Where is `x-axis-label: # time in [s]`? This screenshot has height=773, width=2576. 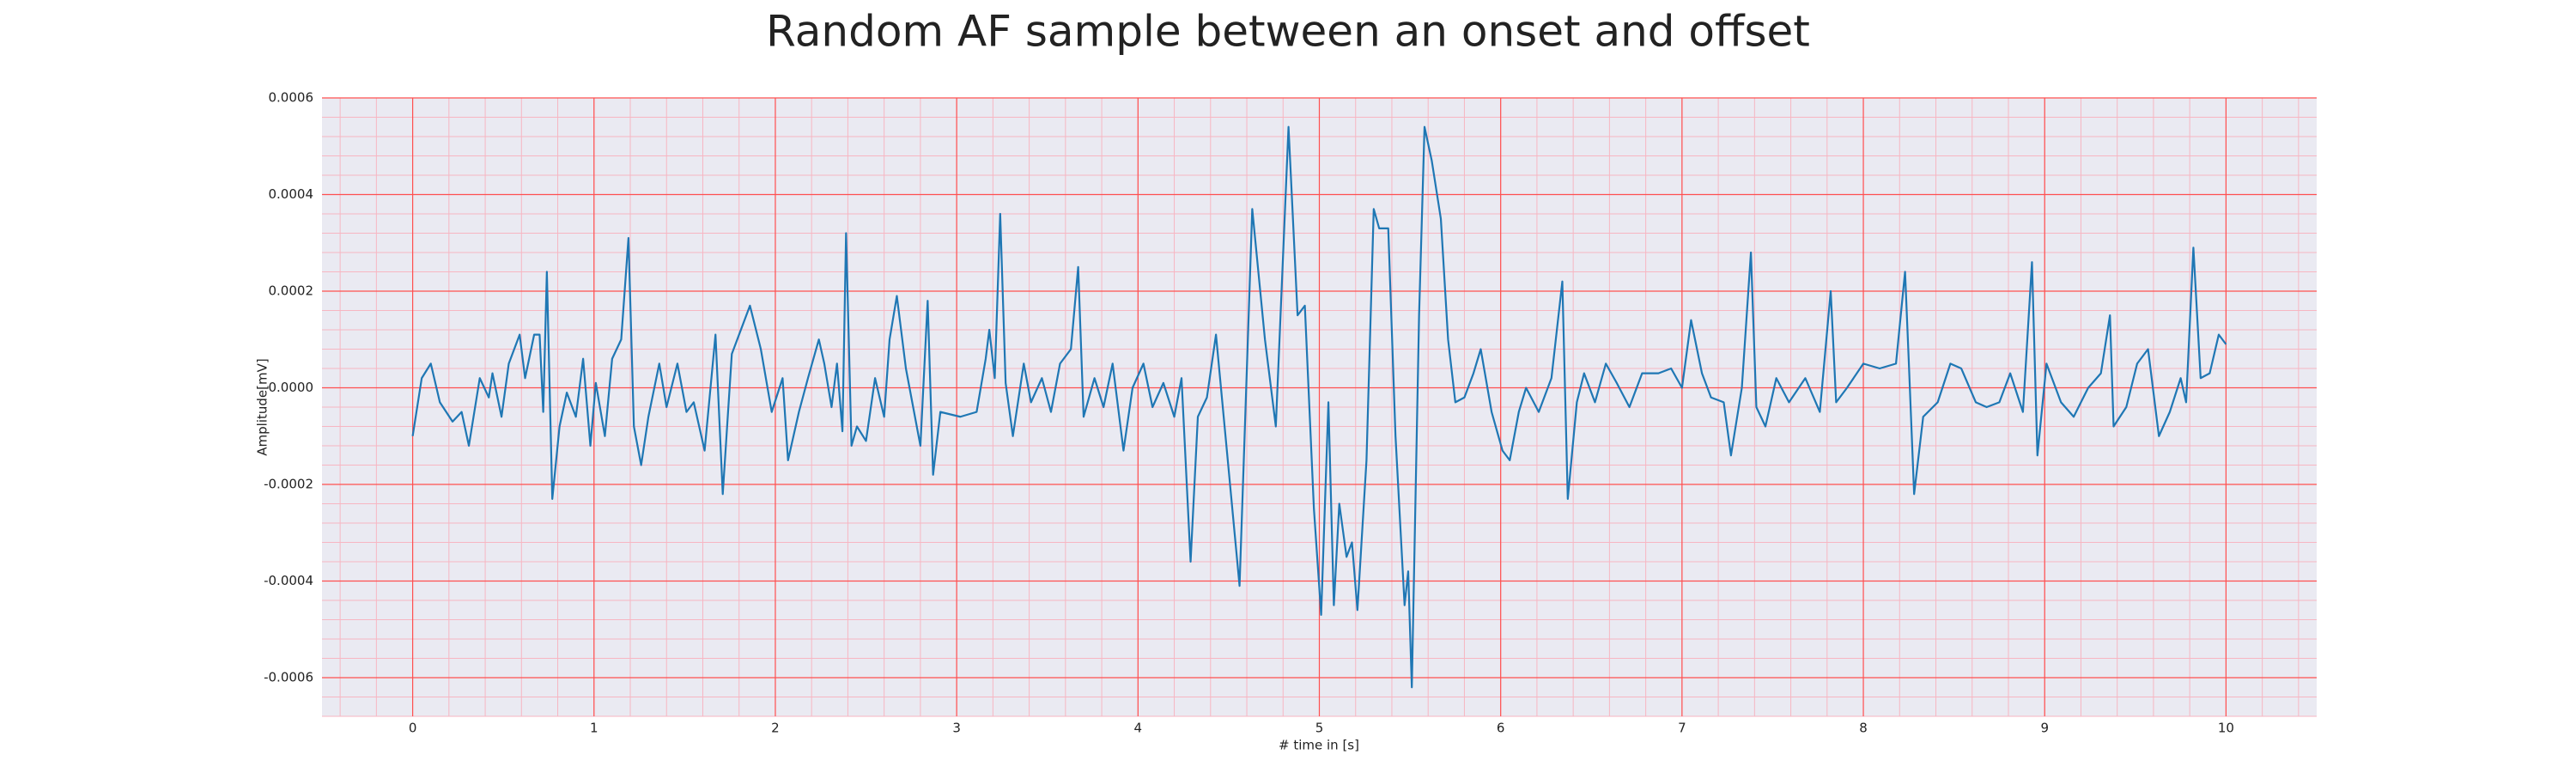
x-axis-label: # time in [s] is located at coordinates (1319, 745).